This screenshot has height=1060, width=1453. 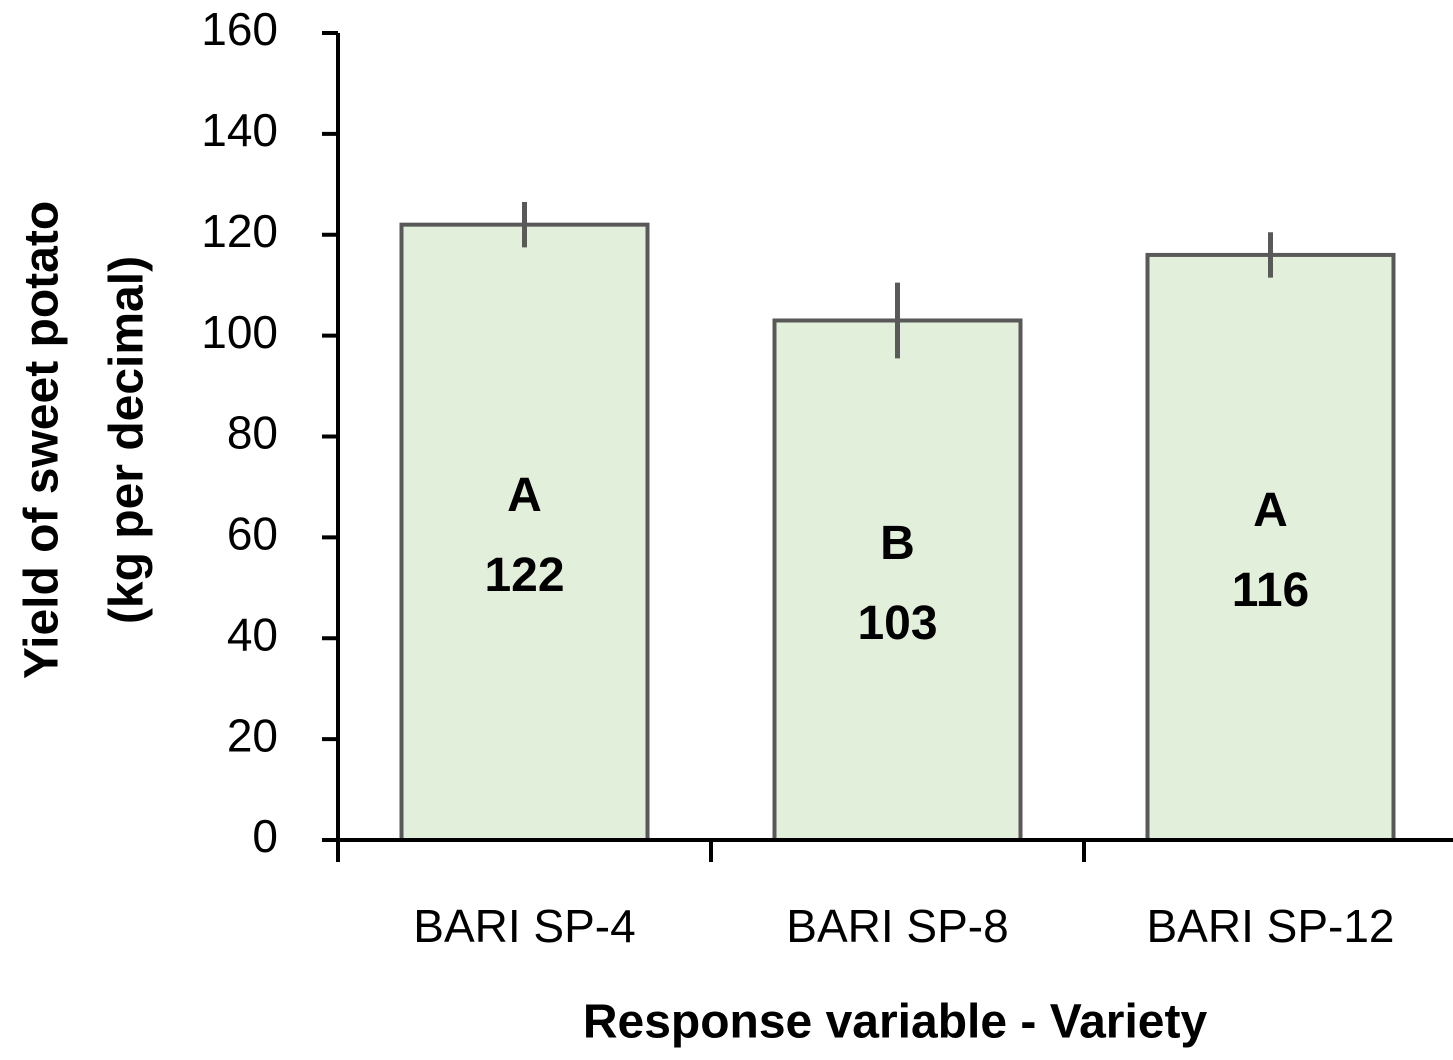 What do you see at coordinates (239, 332) in the screenshot?
I see `y-tick-label: 100` at bounding box center [239, 332].